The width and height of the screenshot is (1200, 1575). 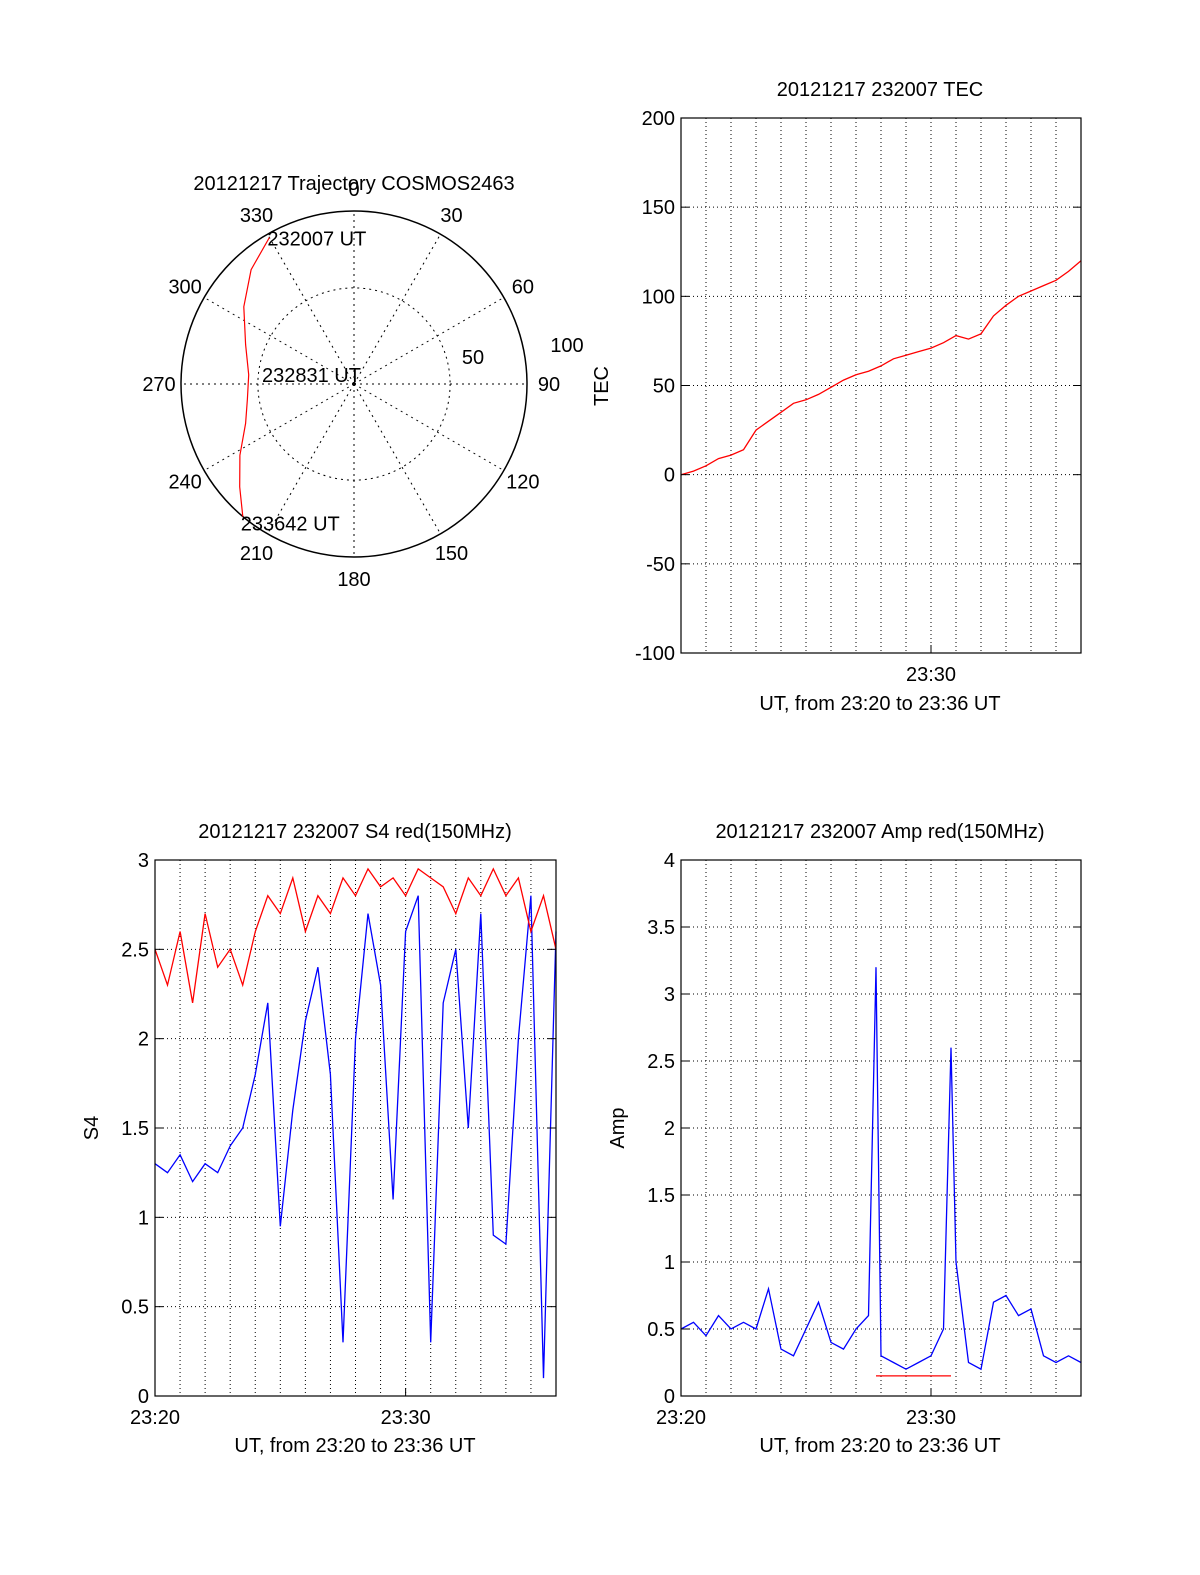 I want to click on polar-angle-label: 180, so click(x=353, y=580).